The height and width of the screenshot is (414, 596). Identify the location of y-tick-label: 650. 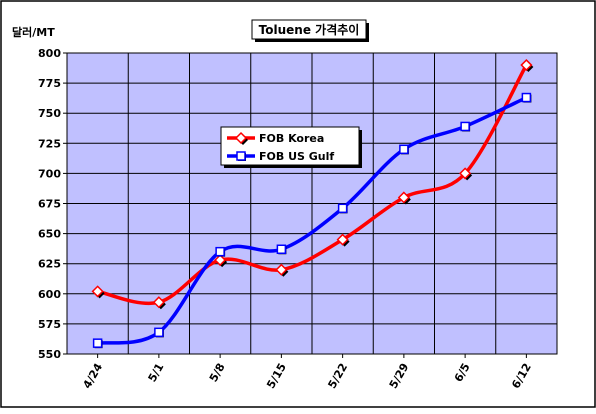
(49, 234).